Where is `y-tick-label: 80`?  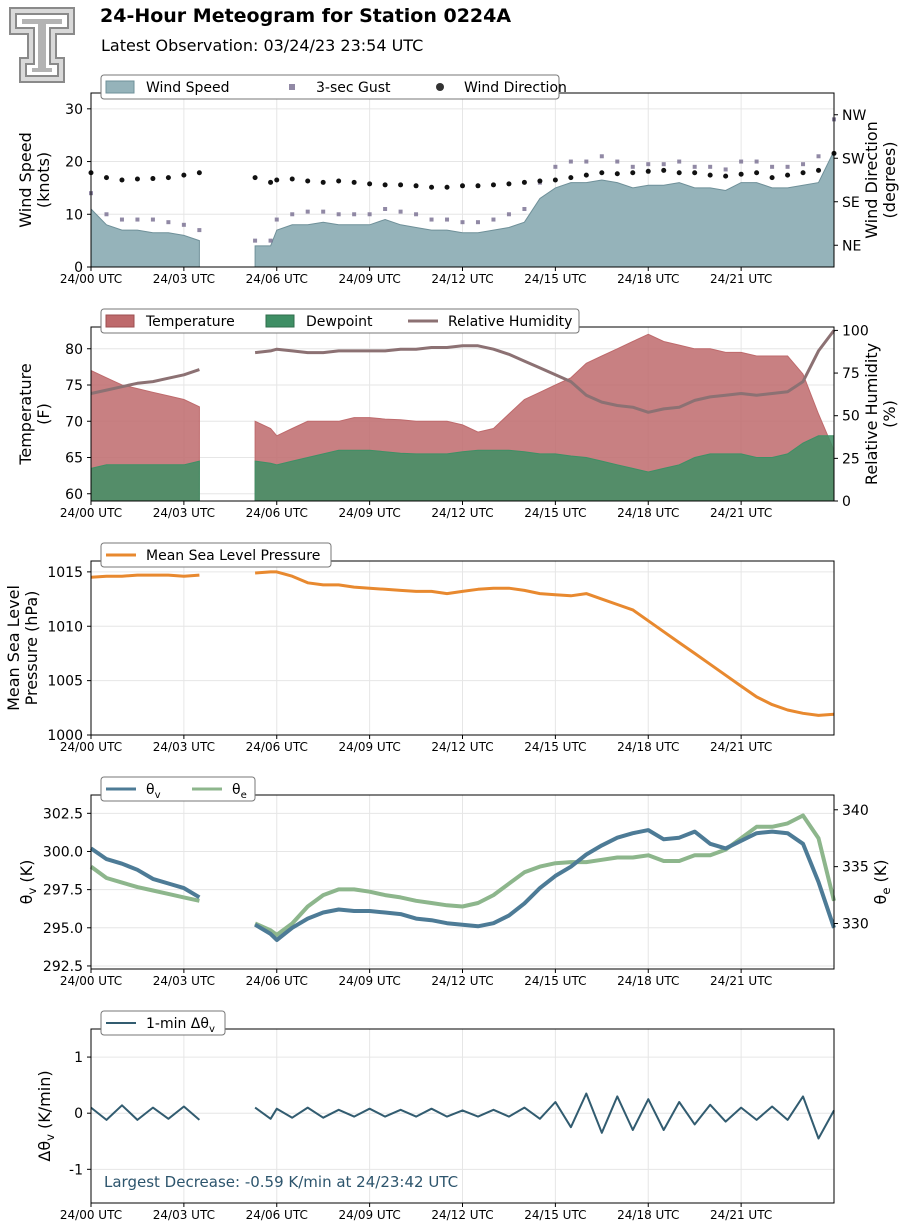 y-tick-label: 80 is located at coordinates (74, 350).